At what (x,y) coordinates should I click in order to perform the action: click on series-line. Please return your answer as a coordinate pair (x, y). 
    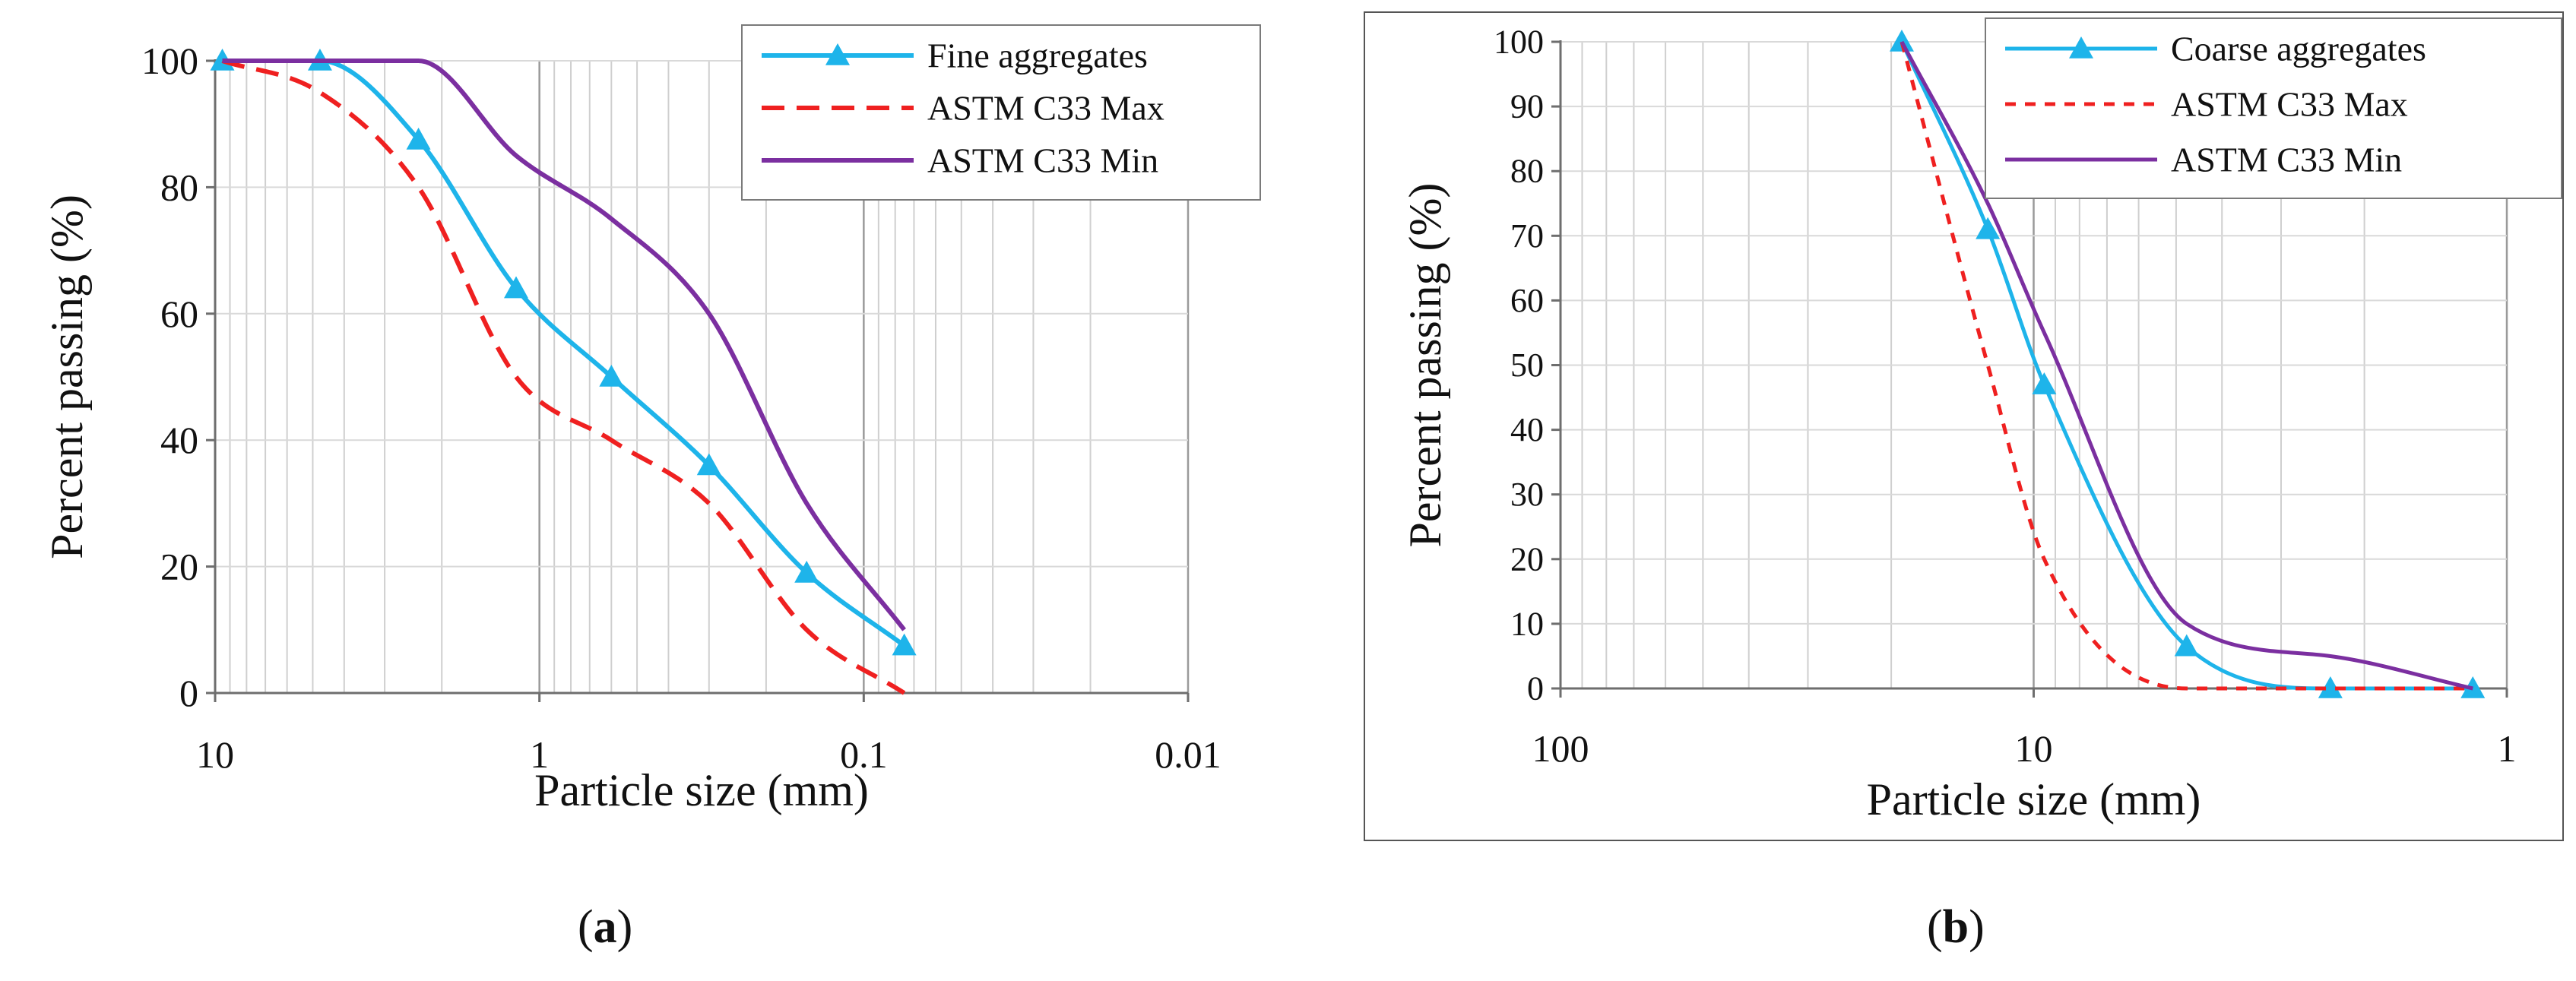
    Looking at the image, I should click on (2186, 366).